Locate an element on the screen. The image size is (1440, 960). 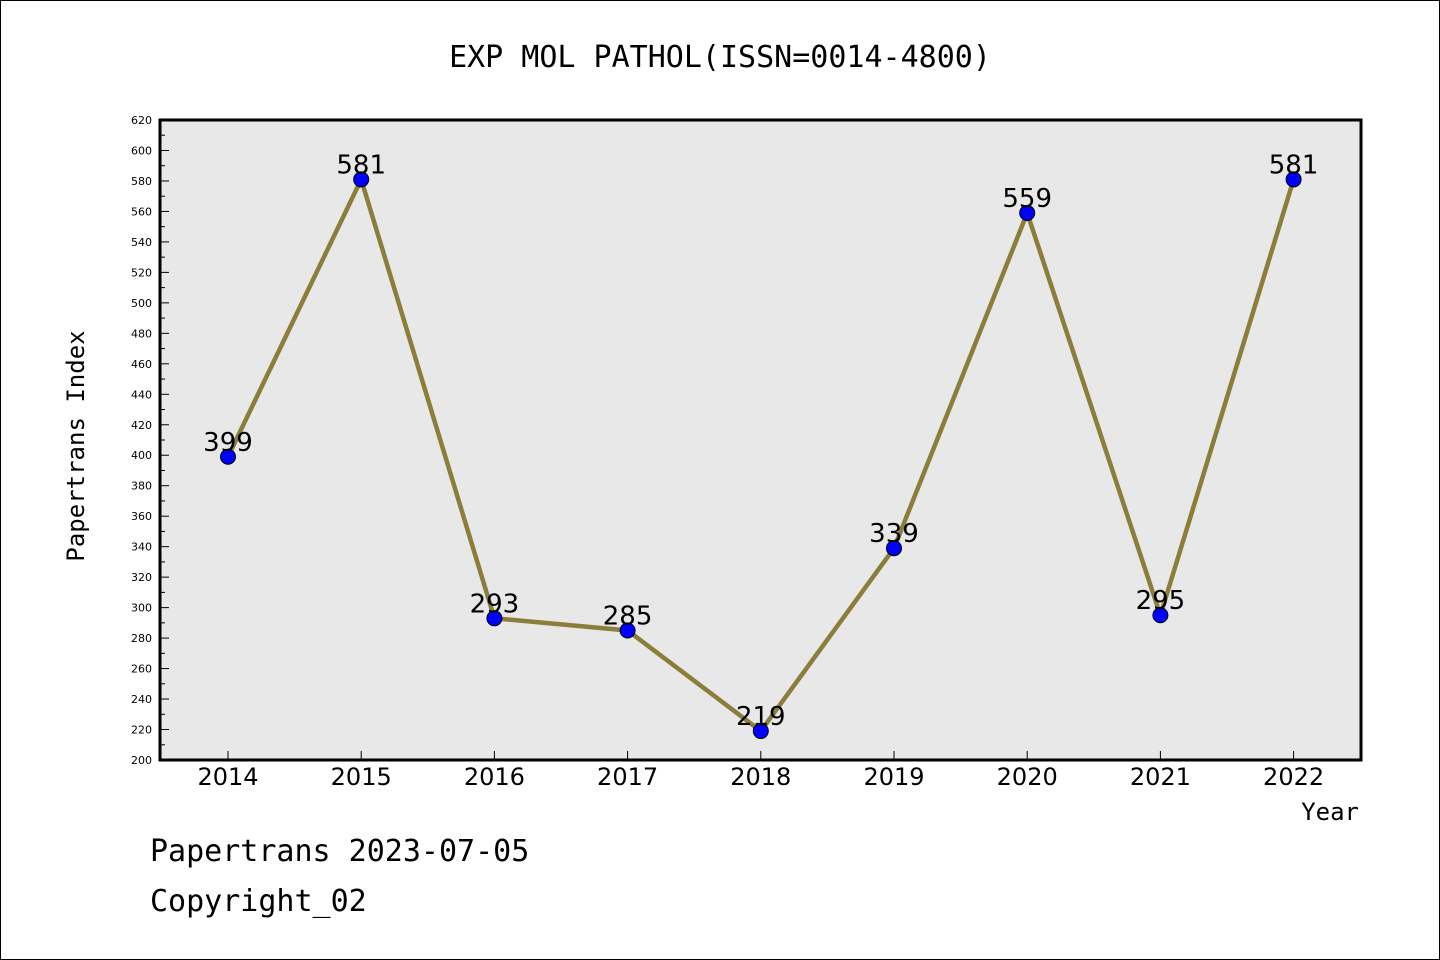
y-tick-label: 220 is located at coordinates (141, 730).